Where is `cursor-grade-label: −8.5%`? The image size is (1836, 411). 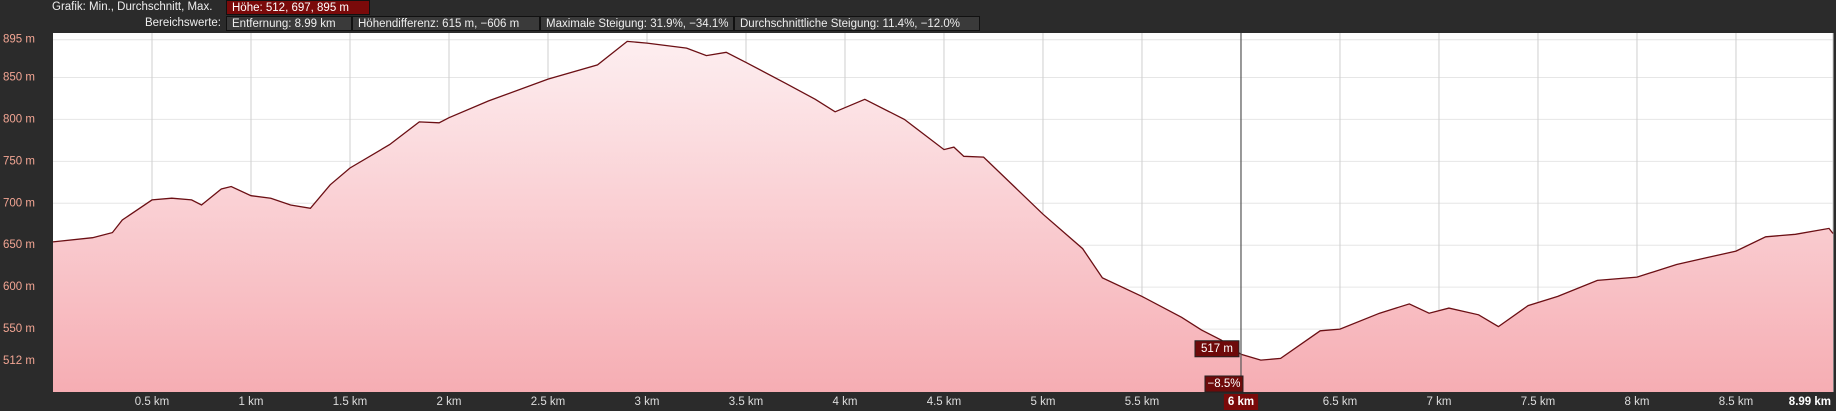
cursor-grade-label: −8.5% is located at coordinates (1224, 384).